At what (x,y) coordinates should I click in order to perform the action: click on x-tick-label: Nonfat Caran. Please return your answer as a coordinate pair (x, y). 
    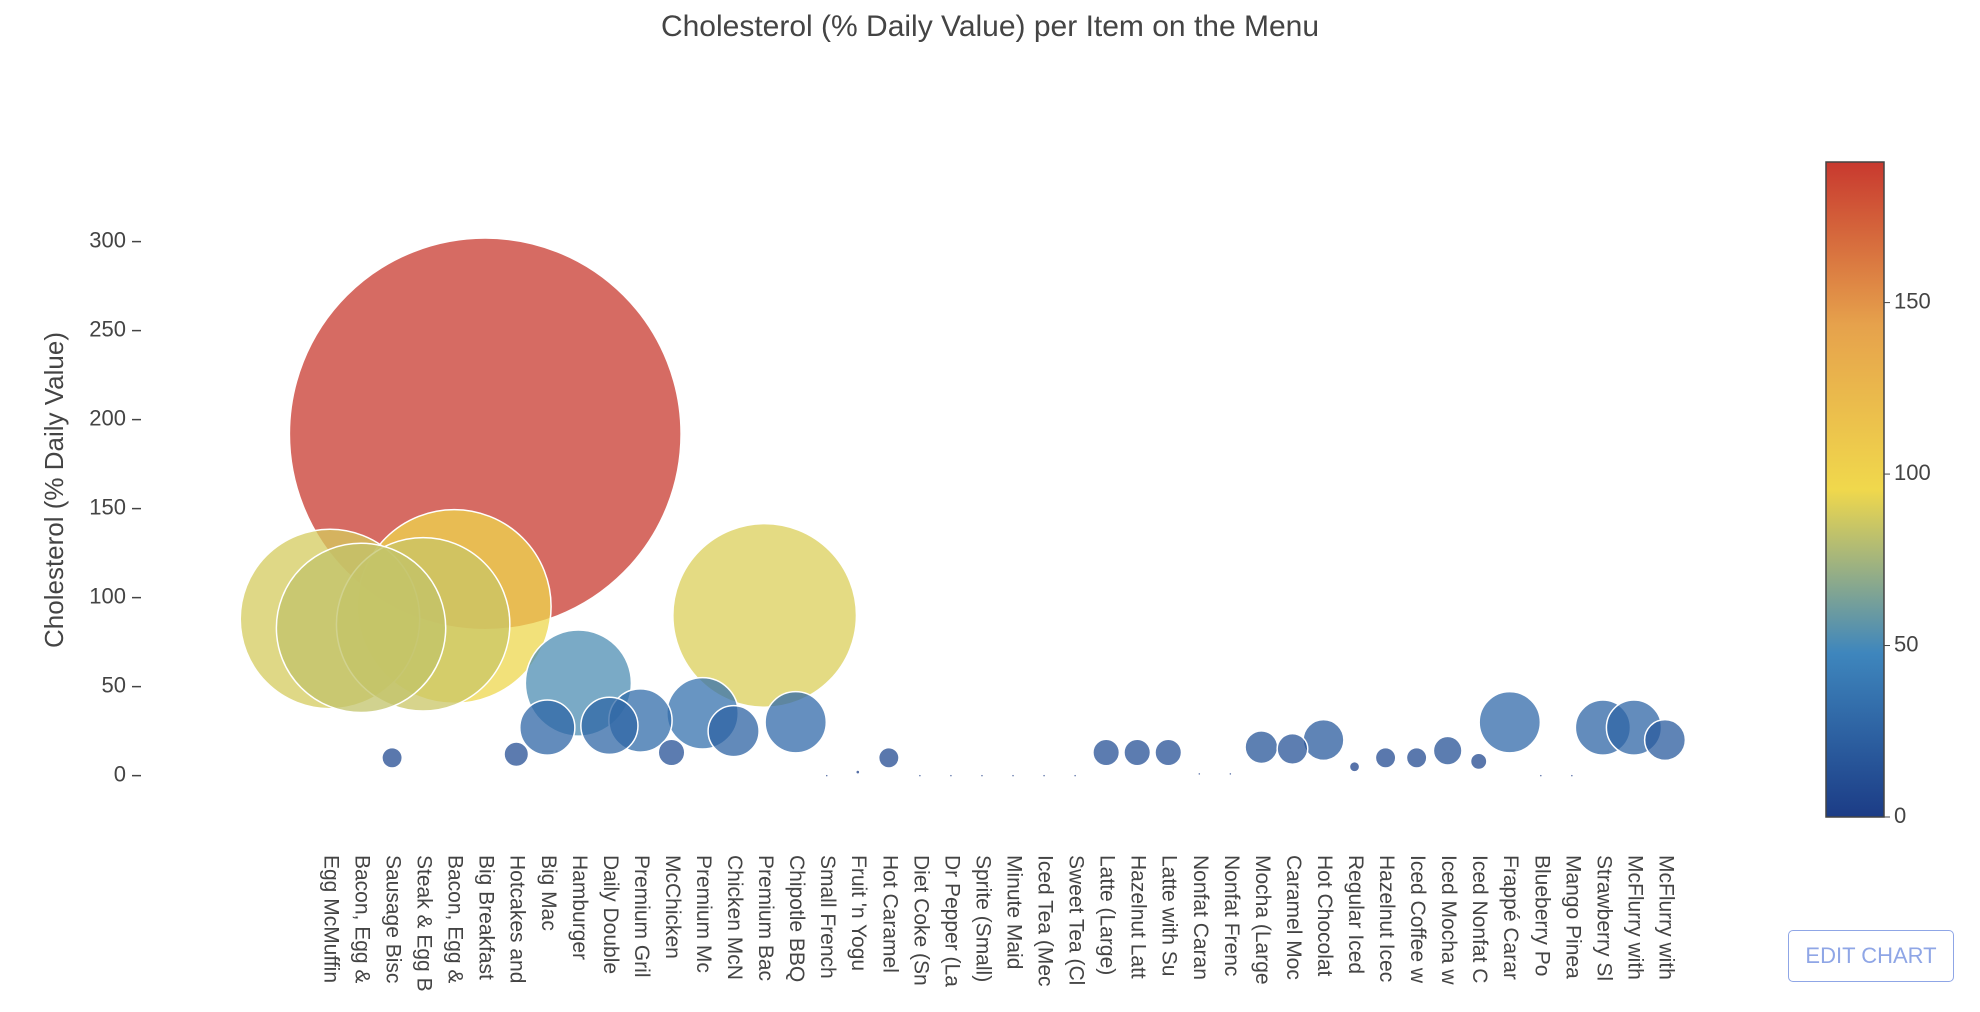
    Looking at the image, I should click on (1200, 917).